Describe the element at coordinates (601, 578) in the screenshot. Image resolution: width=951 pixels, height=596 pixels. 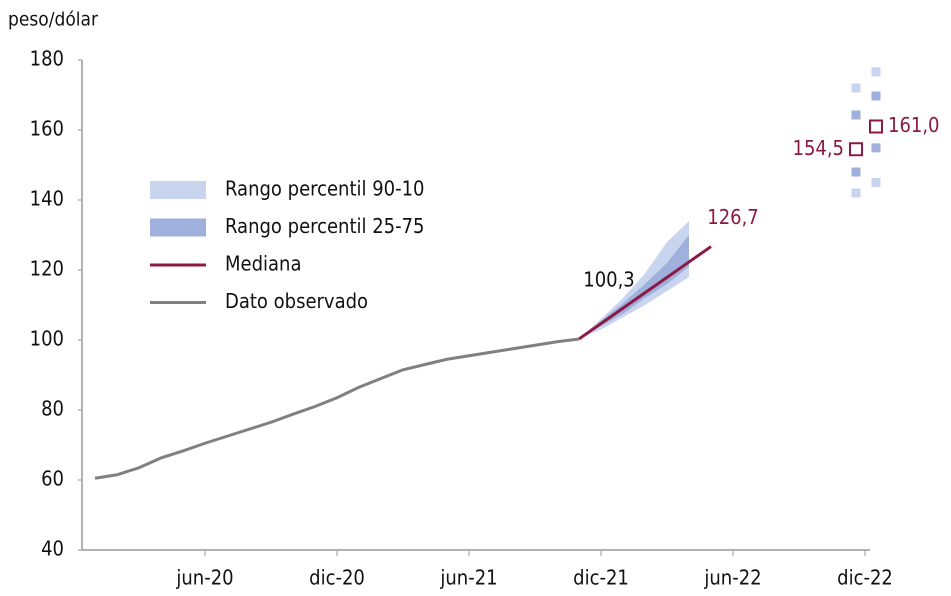
I see `x-tick-label: dic-21` at that location.